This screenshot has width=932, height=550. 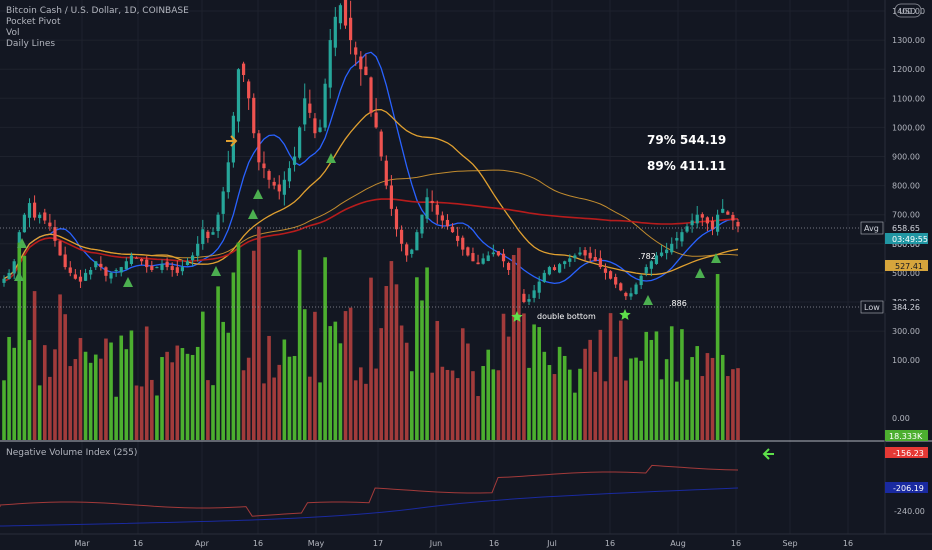 I want to click on legend-pocket-pivot: Pocket Pivot, so click(x=33, y=22).